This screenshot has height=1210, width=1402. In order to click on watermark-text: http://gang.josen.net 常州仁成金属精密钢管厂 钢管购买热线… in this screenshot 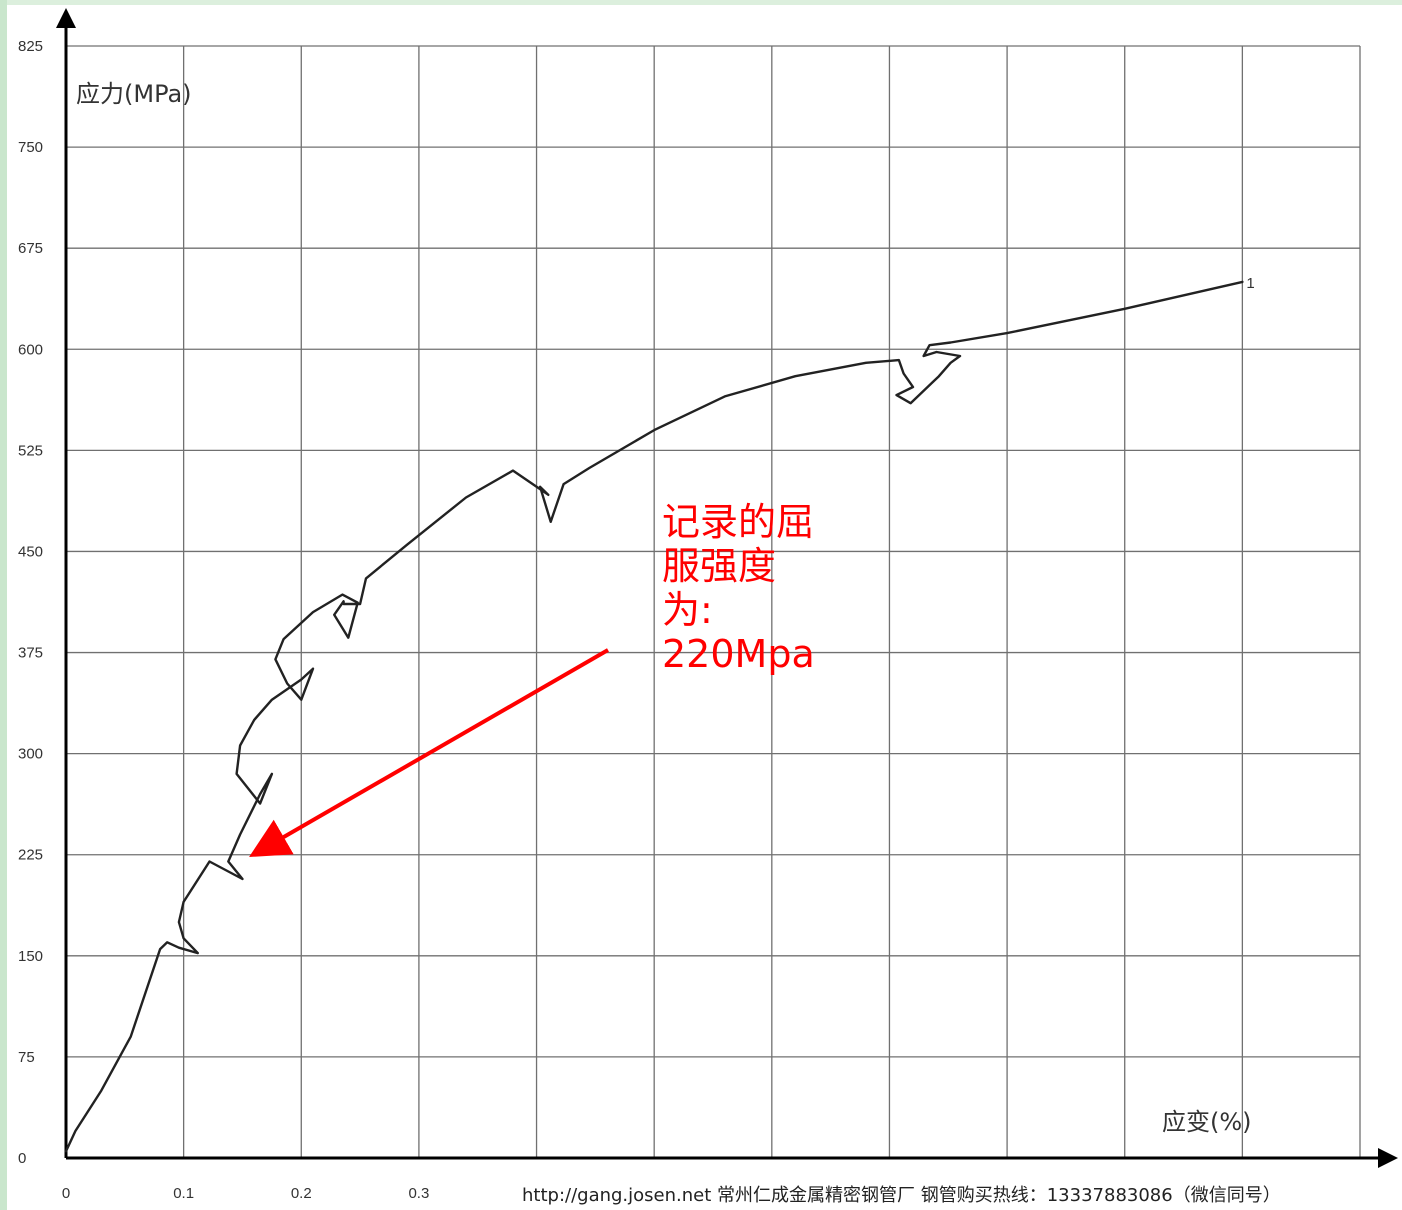, I will do `click(959, 1196)`.